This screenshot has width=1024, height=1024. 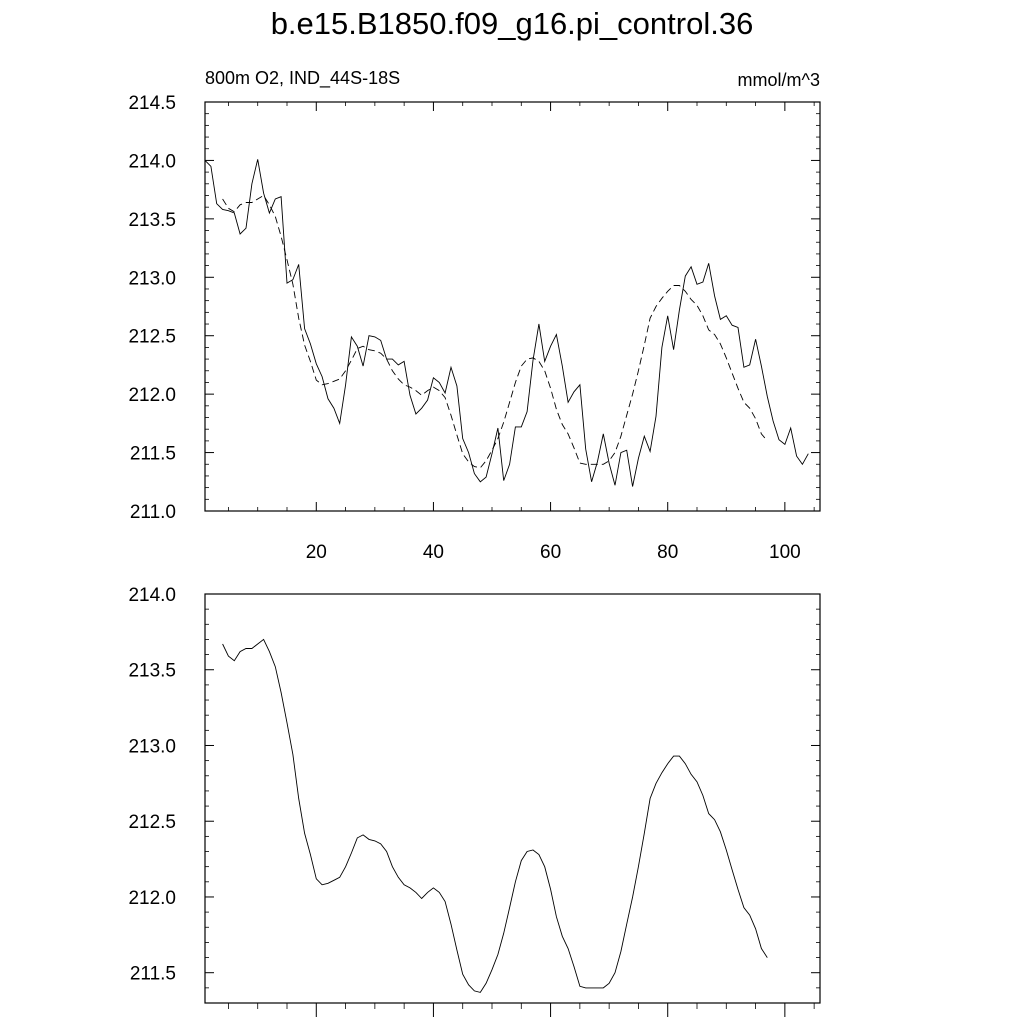 What do you see at coordinates (153, 974) in the screenshot?
I see `chart-1-y-tick-label: 211.5` at bounding box center [153, 974].